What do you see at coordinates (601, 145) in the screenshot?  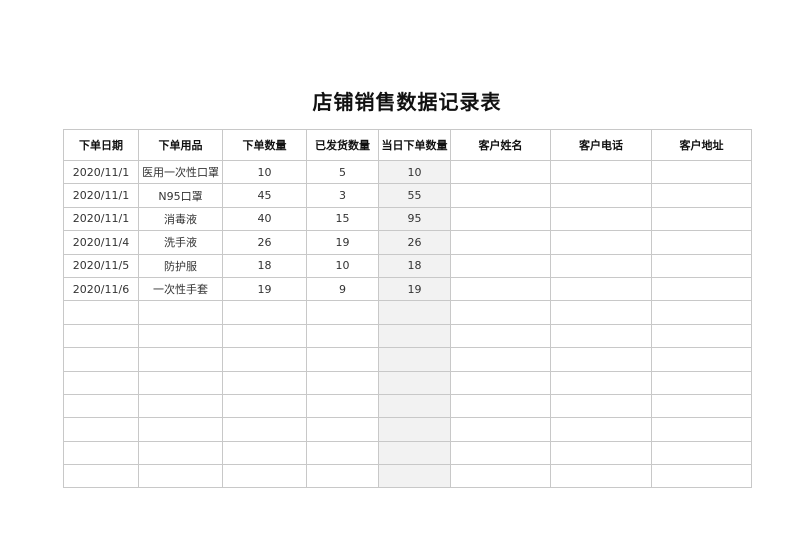 I see `column-header-customer-phone: 客户电话` at bounding box center [601, 145].